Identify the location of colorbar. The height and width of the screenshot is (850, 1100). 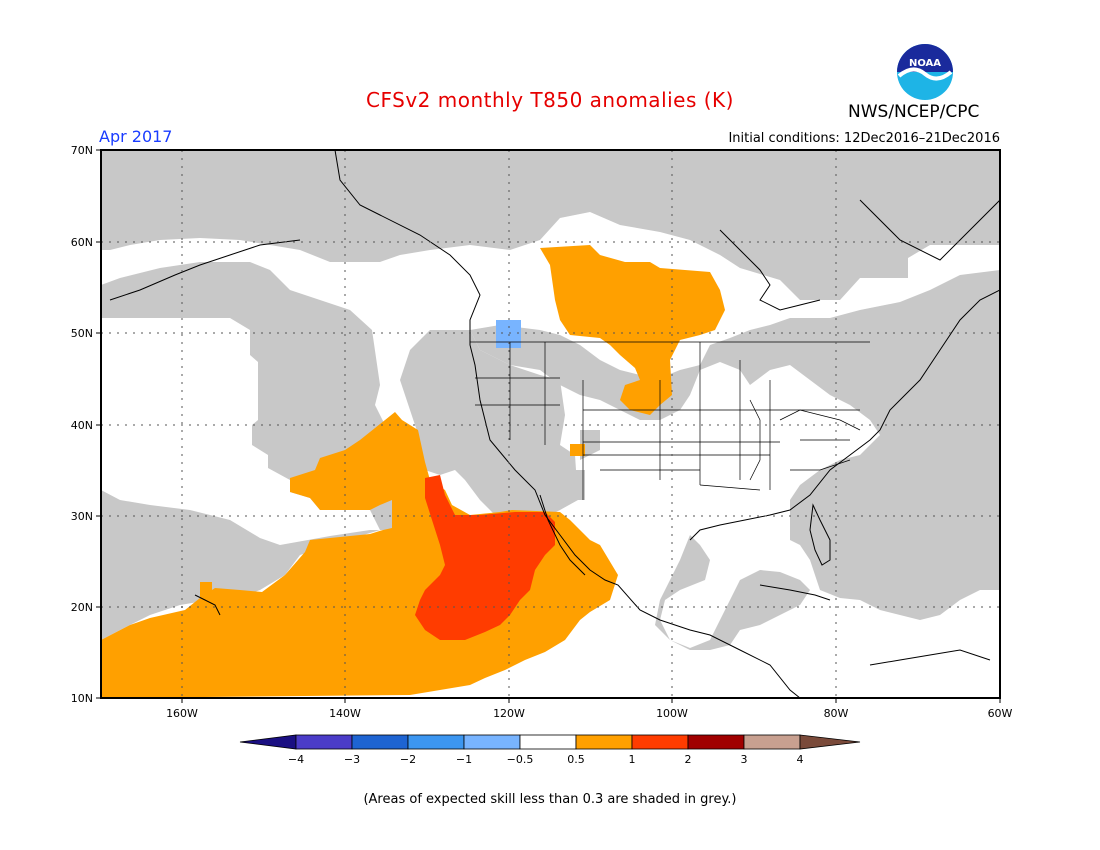
(550, 742).